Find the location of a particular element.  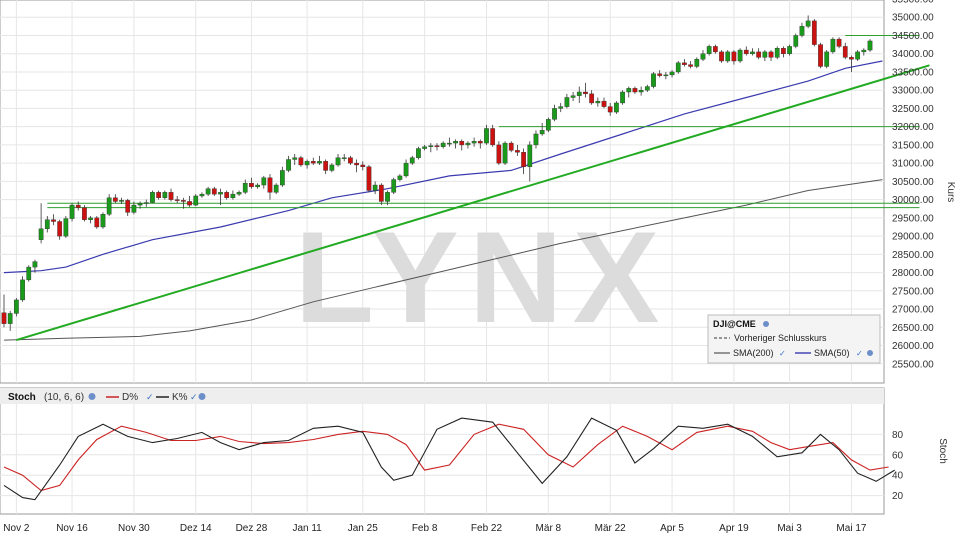

x-tick-label: Mär 22 is located at coordinates (611, 528).